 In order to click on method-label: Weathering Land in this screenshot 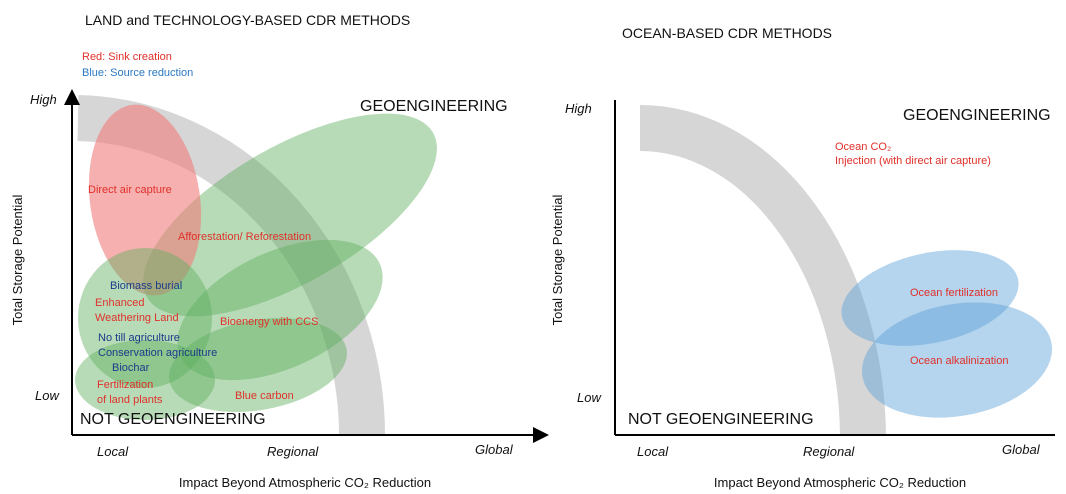, I will do `click(137, 318)`.